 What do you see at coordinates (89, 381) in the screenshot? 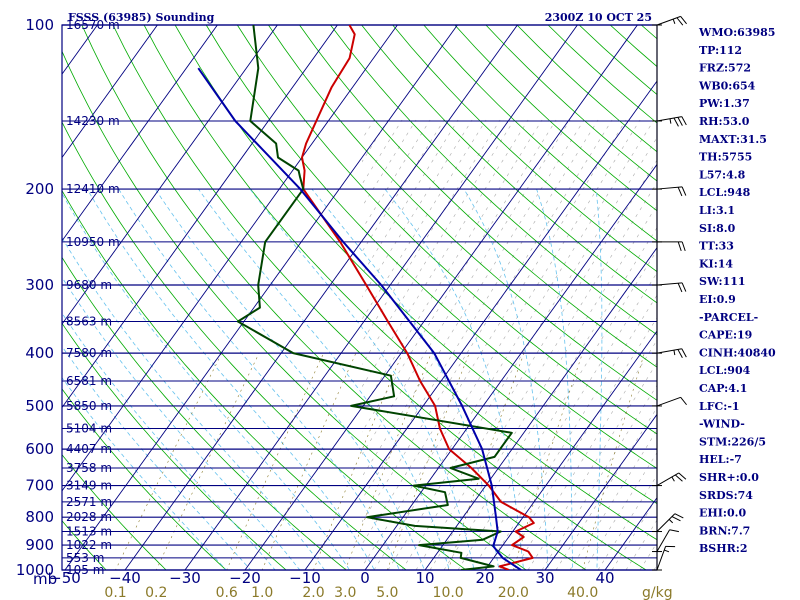
I see `height-label: 6581 m` at bounding box center [89, 381].